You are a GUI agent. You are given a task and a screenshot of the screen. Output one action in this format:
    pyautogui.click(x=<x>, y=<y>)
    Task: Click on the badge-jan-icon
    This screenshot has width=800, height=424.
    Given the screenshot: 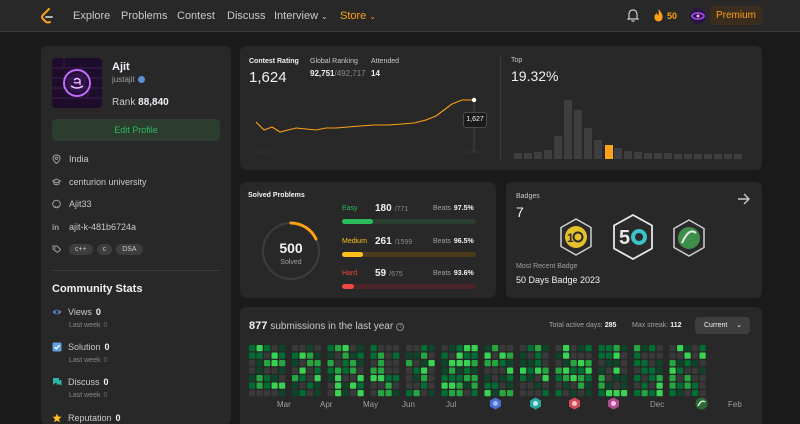 What is the action you would take?
    pyautogui.click(x=689, y=238)
    